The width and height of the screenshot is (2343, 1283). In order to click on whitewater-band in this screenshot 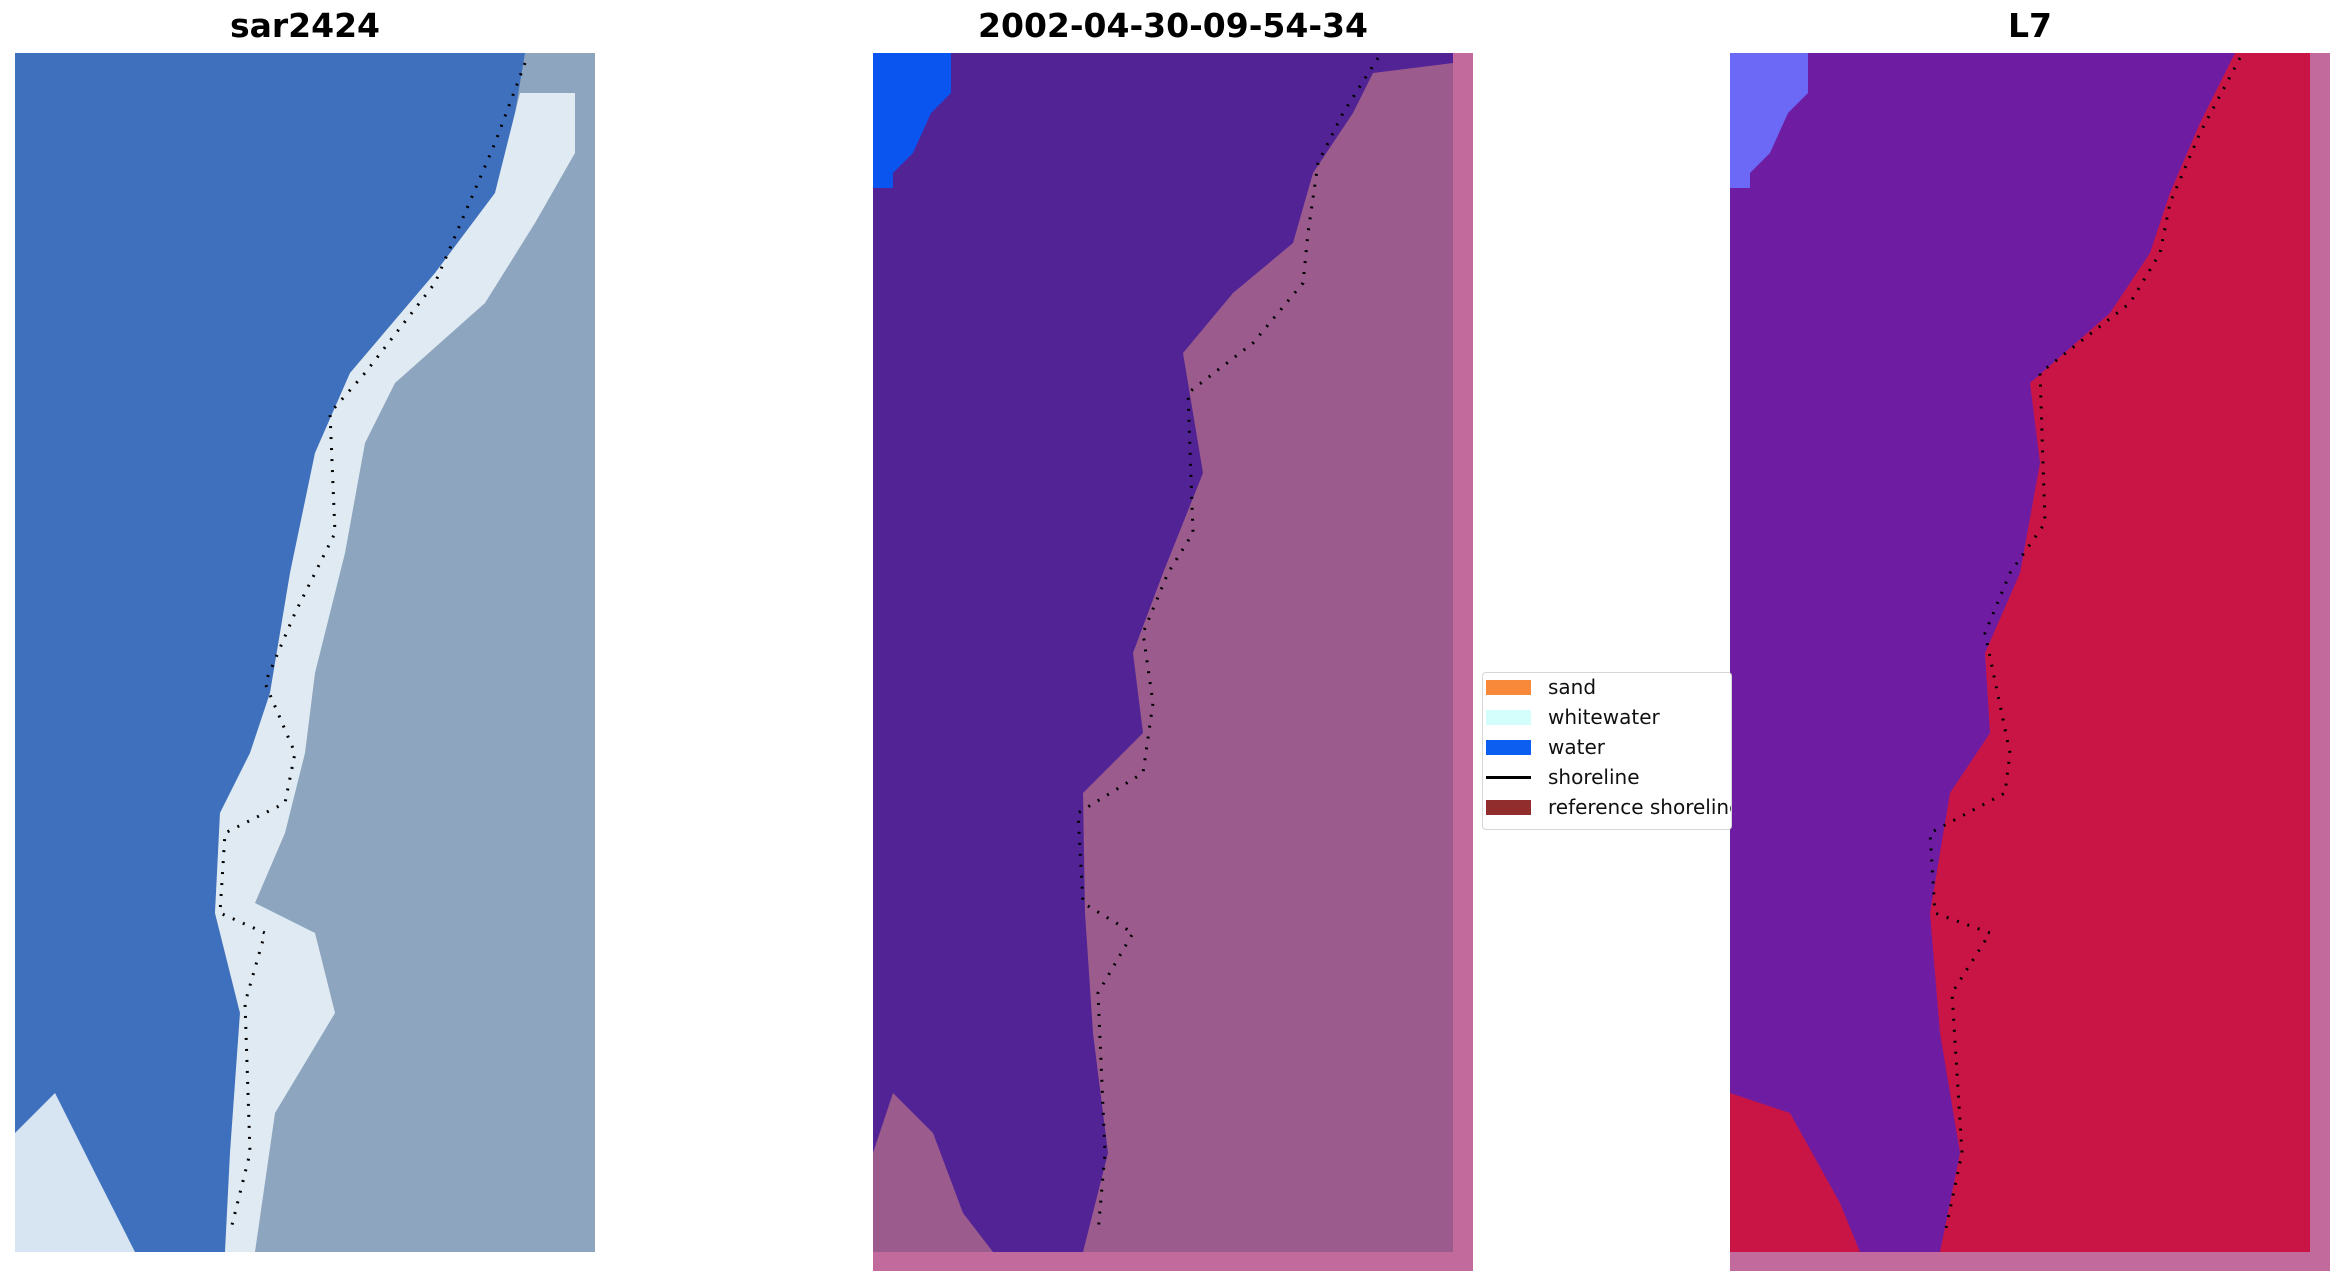, I will do `click(395, 672)`.